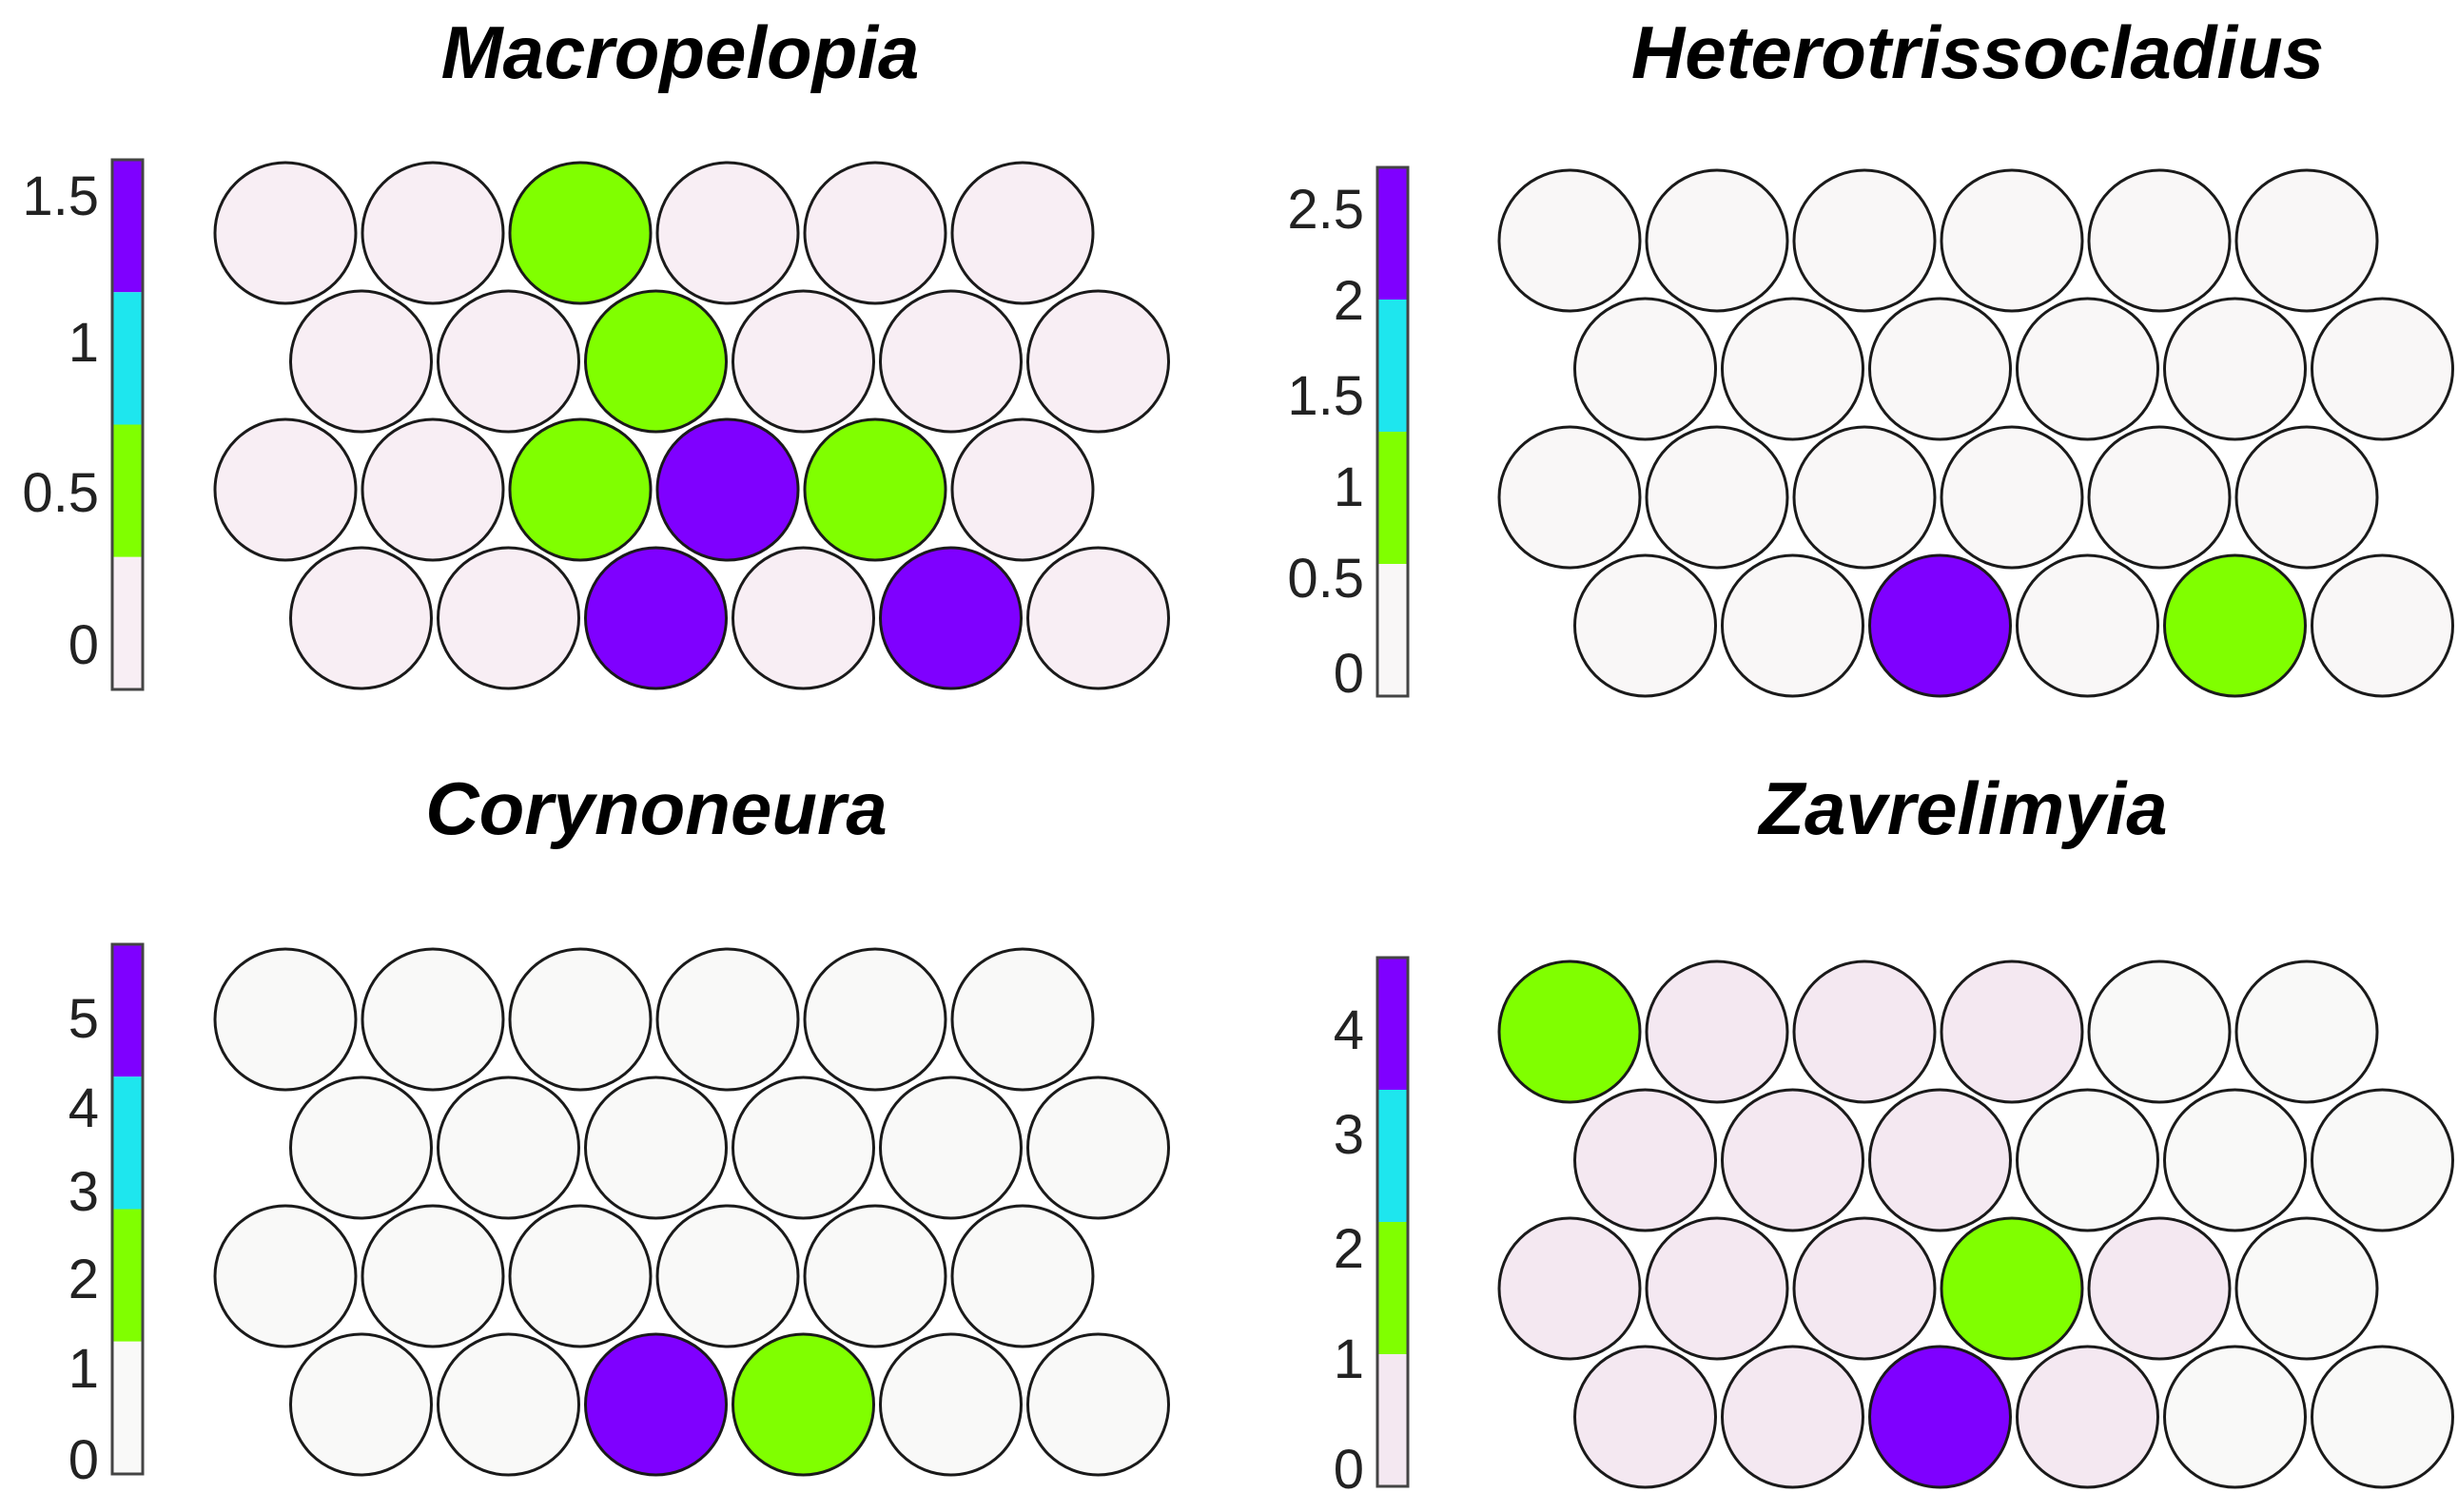  What do you see at coordinates (1392, 630) in the screenshot?
I see `scale-band-near_white` at bounding box center [1392, 630].